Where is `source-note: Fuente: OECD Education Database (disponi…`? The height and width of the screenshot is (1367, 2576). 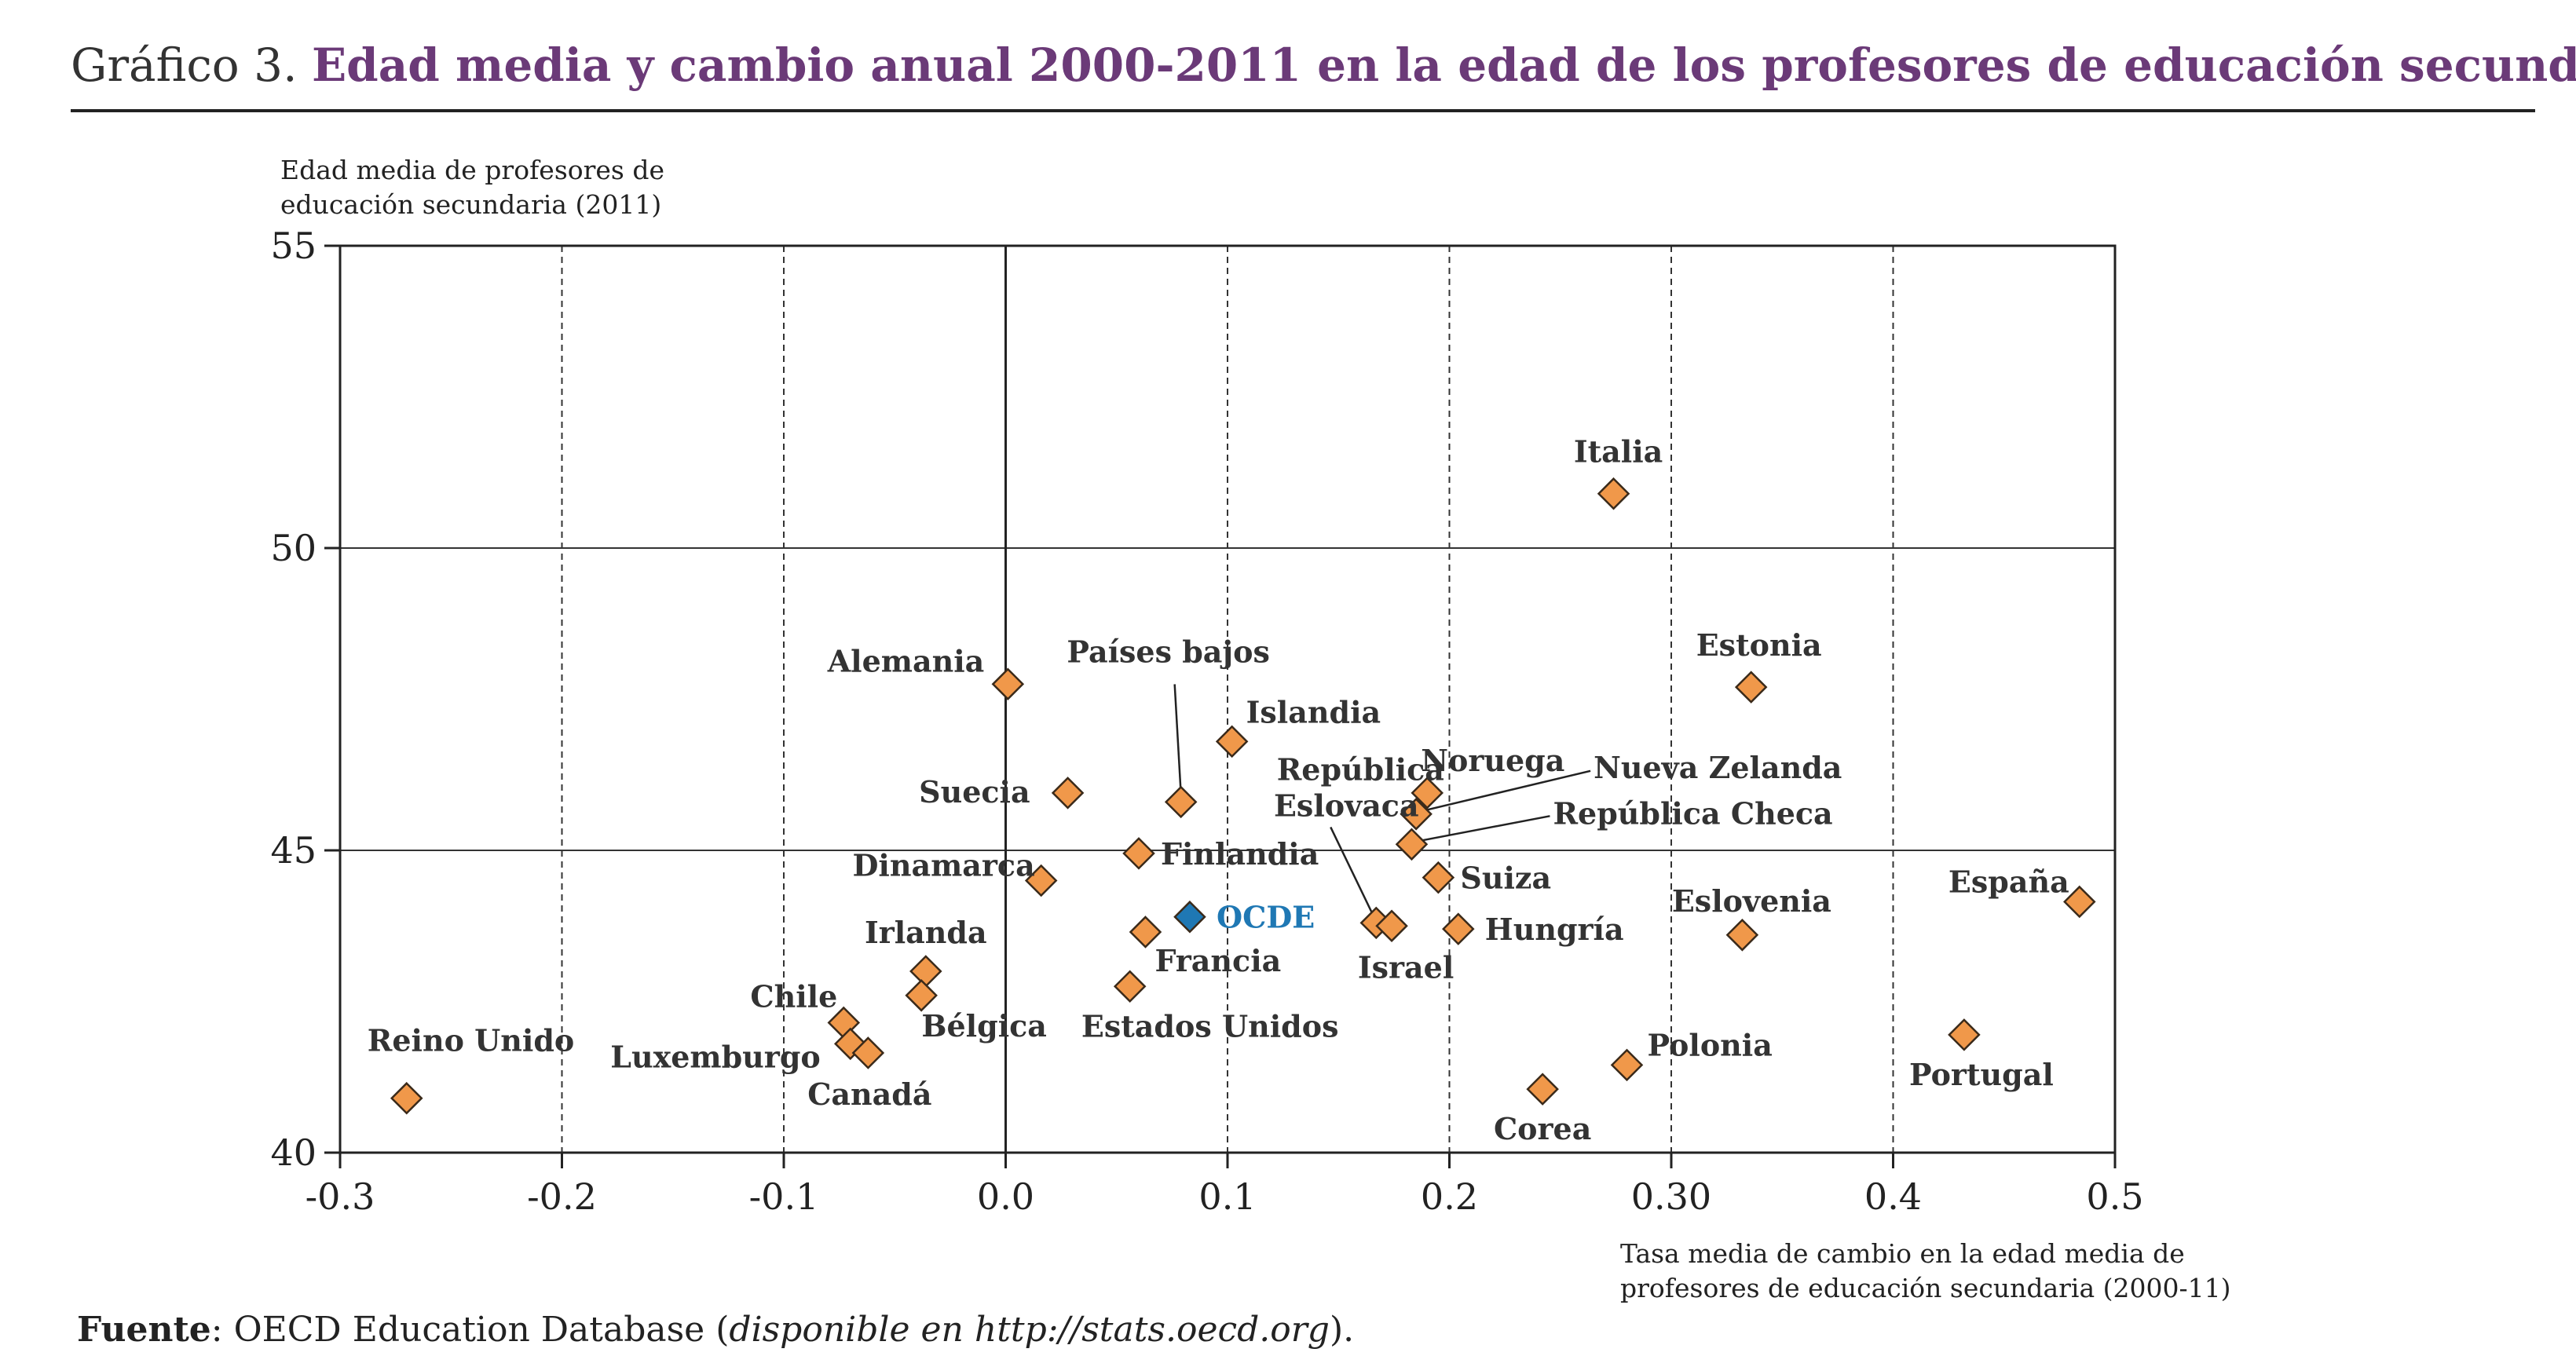 source-note: Fuente: OECD Education Database (disponi… is located at coordinates (716, 1330).